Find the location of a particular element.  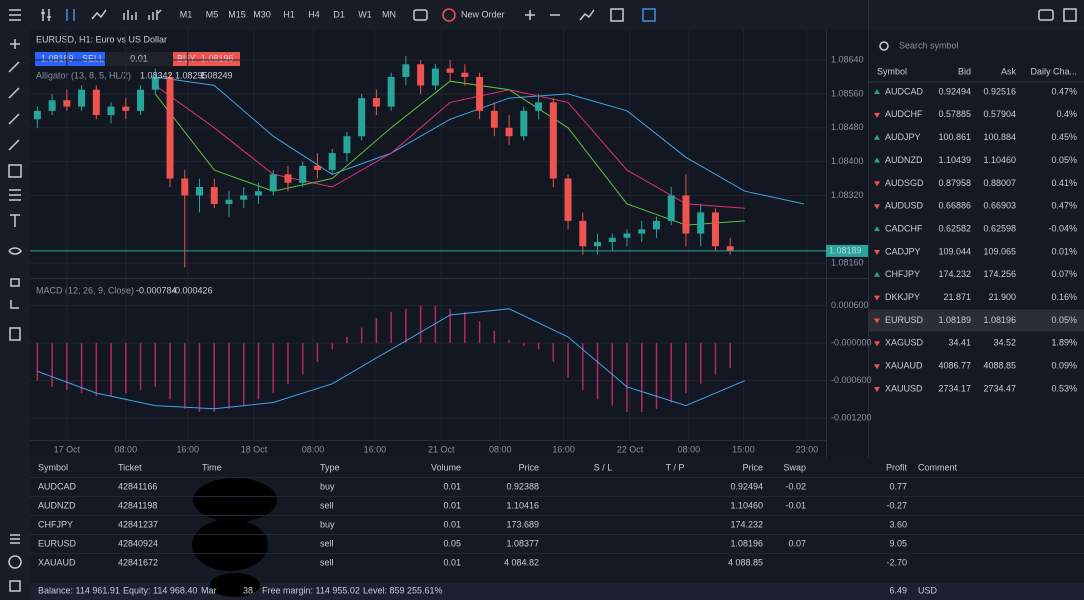

position-cell: 3.60 is located at coordinates (898, 524).